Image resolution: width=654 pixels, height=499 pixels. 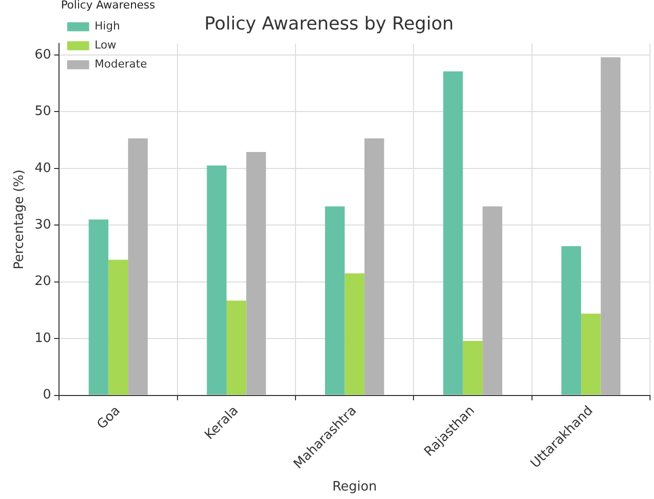 I want to click on x-tick-label: Goa, so click(x=109, y=417).